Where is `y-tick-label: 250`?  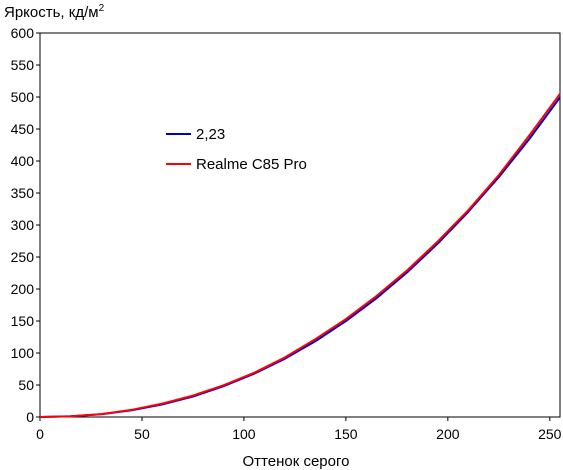
y-tick-label: 250 is located at coordinates (23, 257).